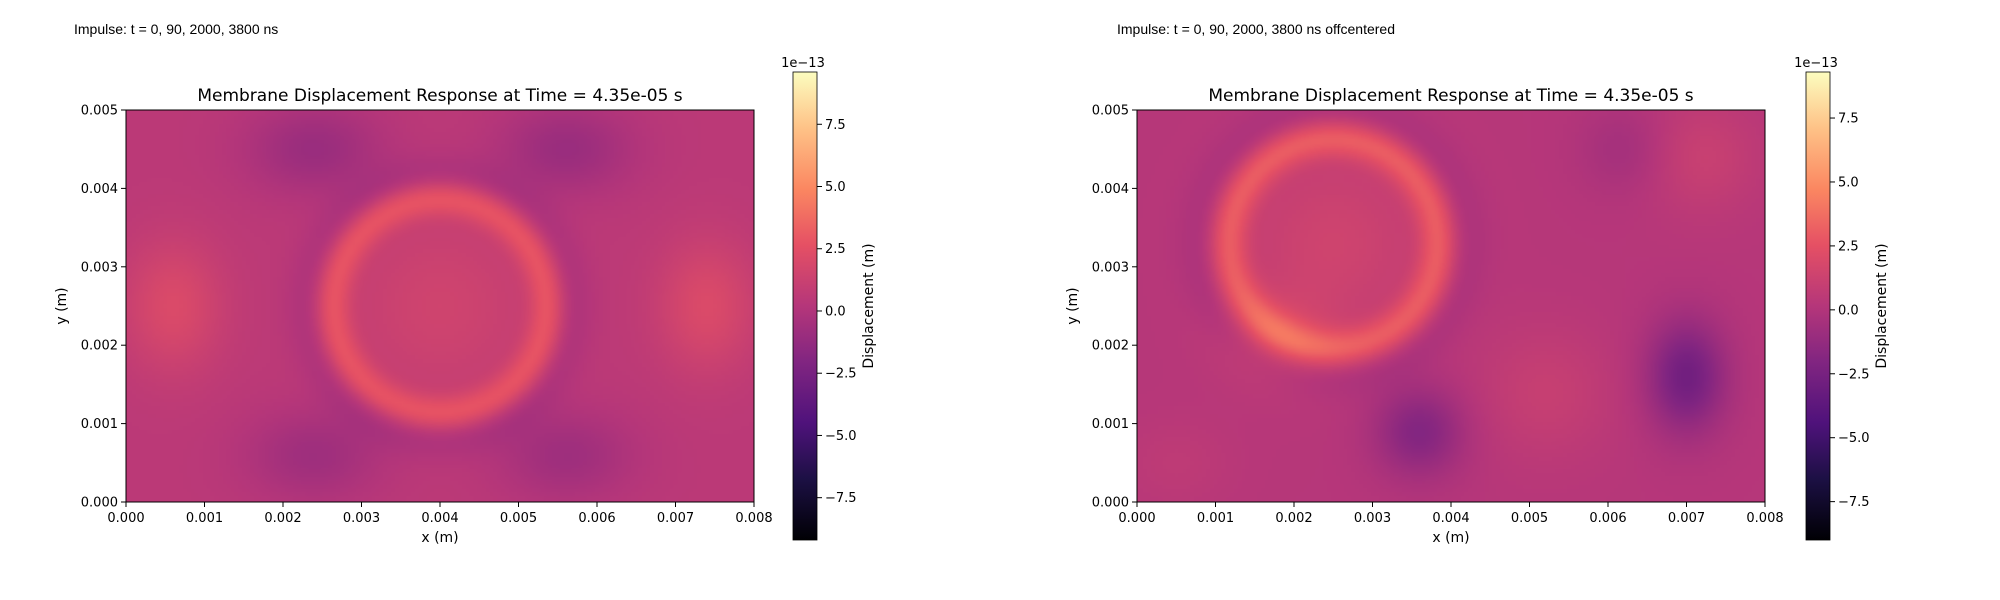  Describe the element at coordinates (176, 29) in the screenshot. I see `impulse-annotation-left: Impulse: t = 0, 90, 2000, 3800 ns` at that location.